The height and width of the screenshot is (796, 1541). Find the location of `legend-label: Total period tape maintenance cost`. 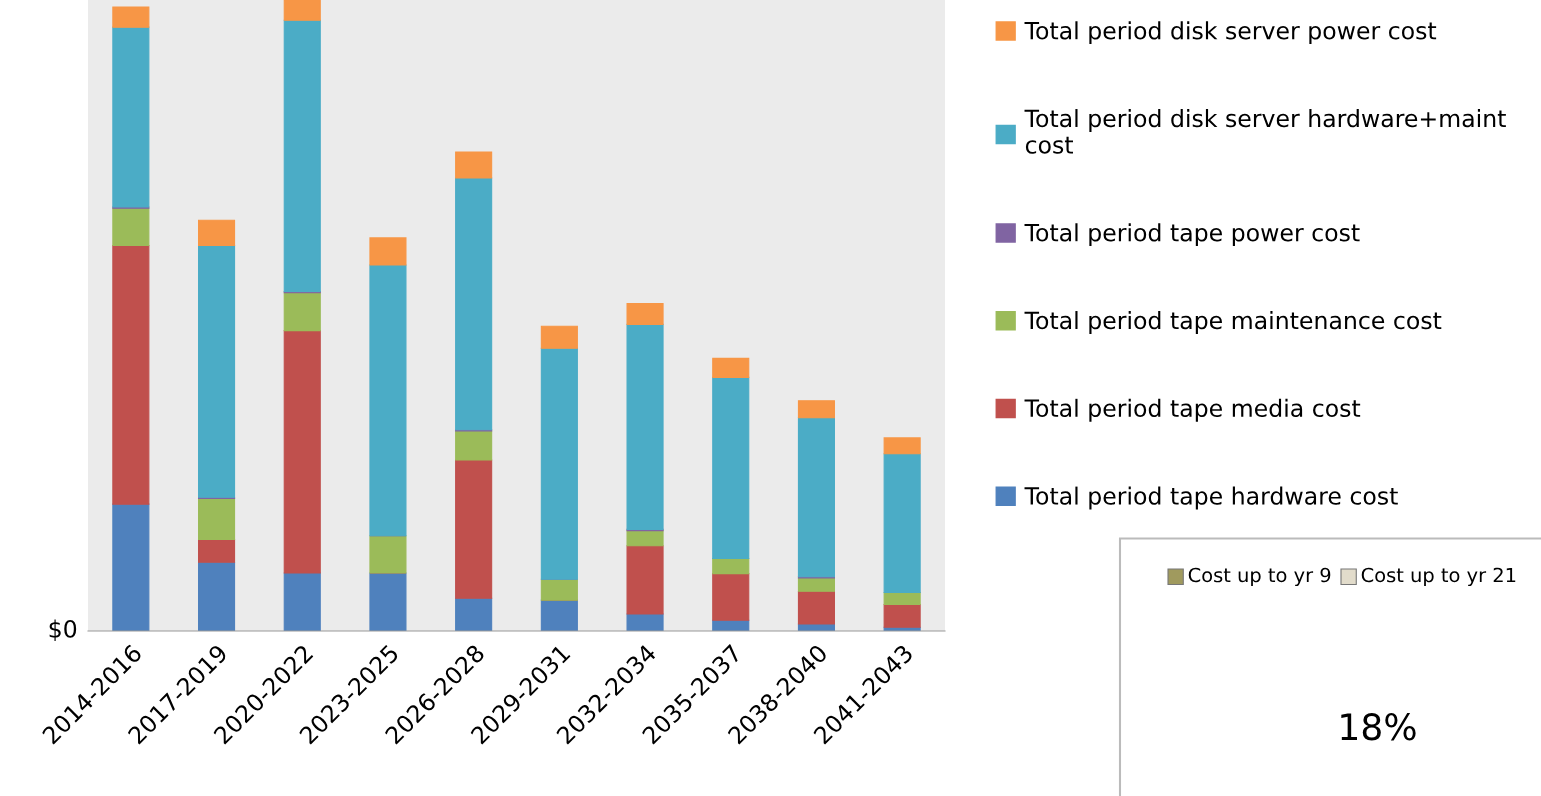

legend-label: Total period tape maintenance cost is located at coordinates (1233, 322).